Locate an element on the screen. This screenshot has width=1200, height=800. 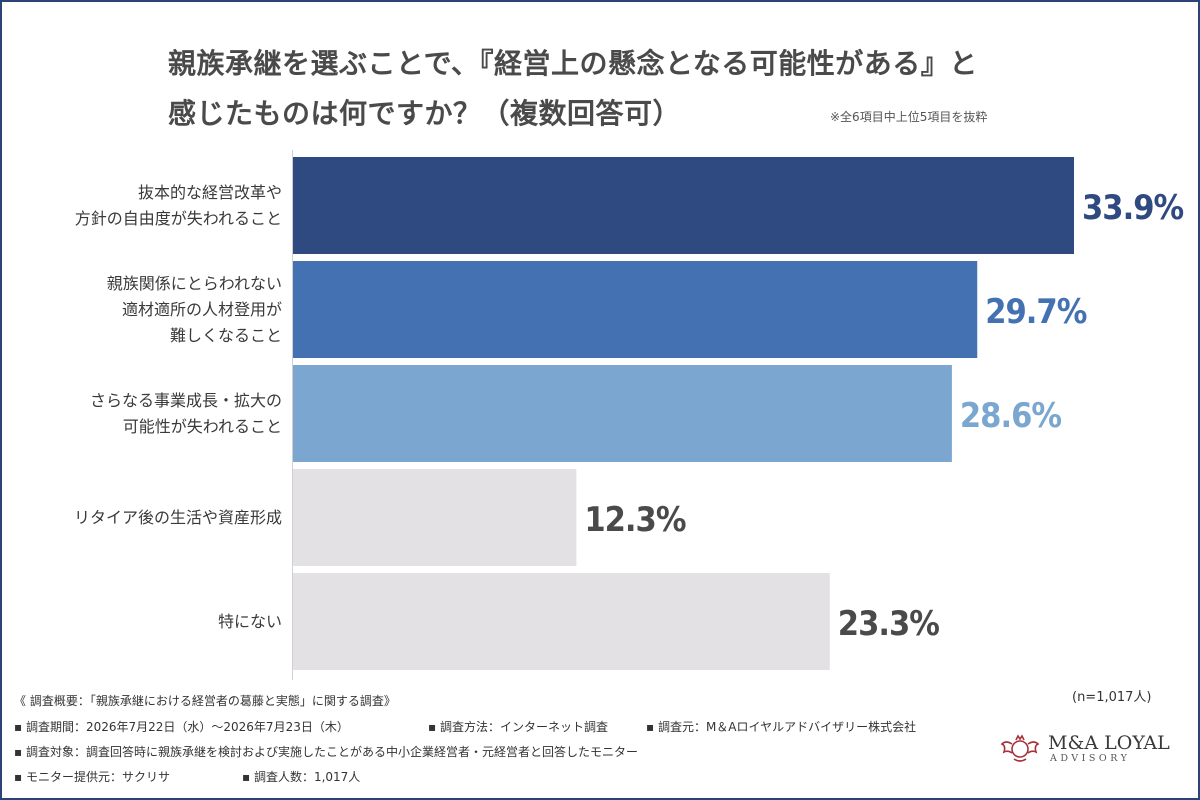
footer-survey-source: ▪ 調査元：M＆Aロイヤルアドバイザリー株式会社 is located at coordinates (781, 727).